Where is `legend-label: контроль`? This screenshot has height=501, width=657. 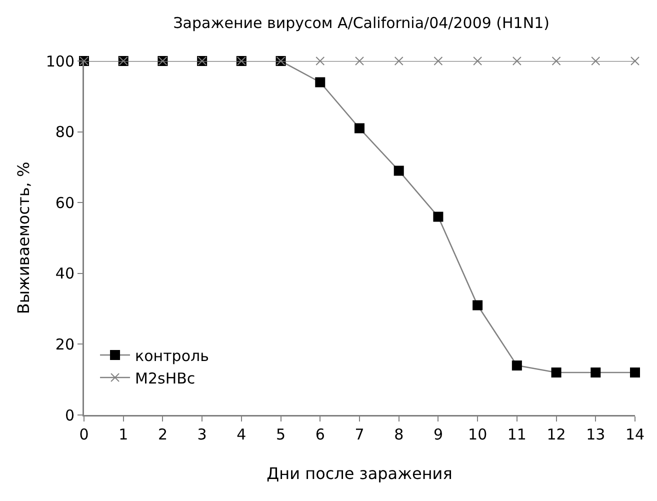
legend-label: контроль is located at coordinates (172, 355).